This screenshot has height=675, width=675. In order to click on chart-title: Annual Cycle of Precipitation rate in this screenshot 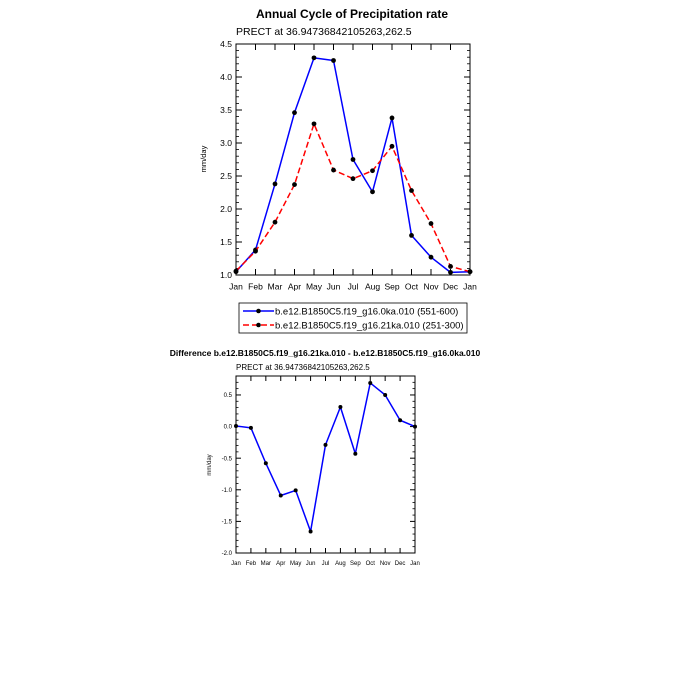, I will do `click(352, 14)`.